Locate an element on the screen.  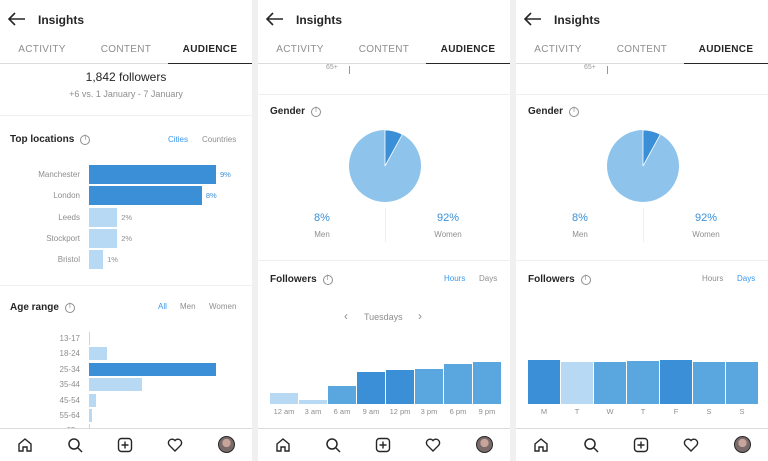
age-label: 18-24 is located at coordinates (69, 354).